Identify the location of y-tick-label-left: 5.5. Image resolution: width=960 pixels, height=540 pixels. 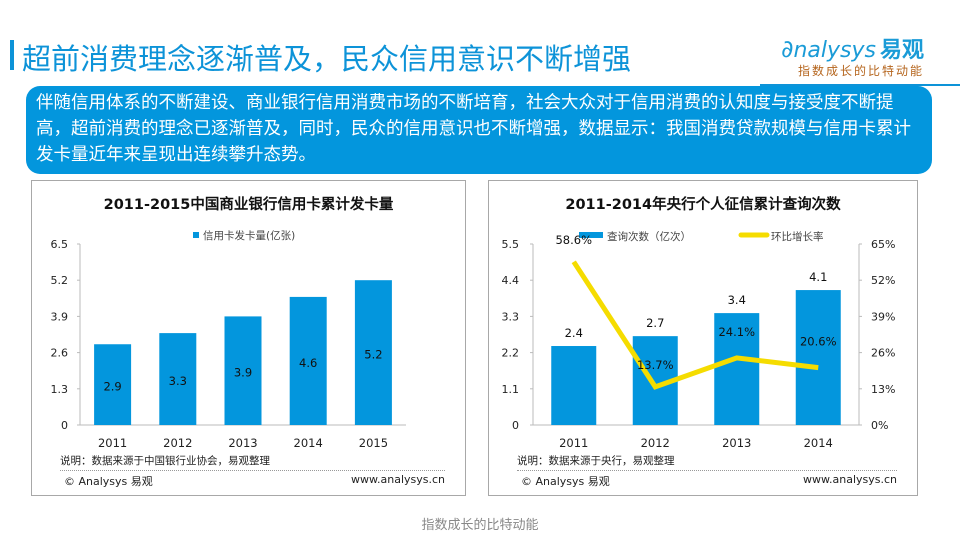
(511, 244).